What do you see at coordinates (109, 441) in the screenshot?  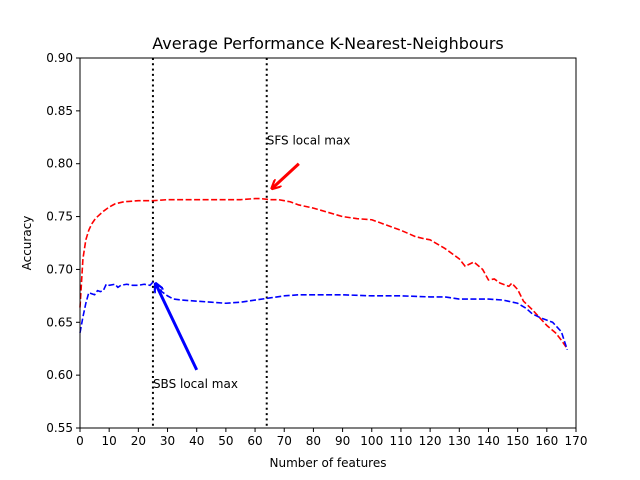 I see `x-tick-label: 10` at bounding box center [109, 441].